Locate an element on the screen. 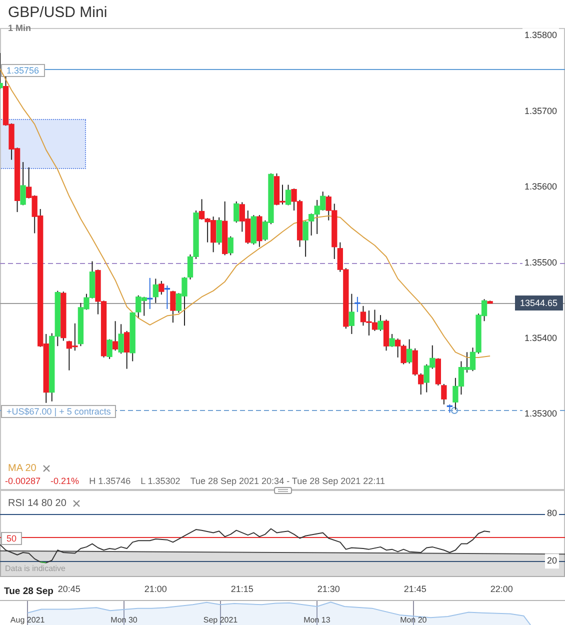 The height and width of the screenshot is (625, 565). ref-line-label: 50 is located at coordinates (11, 538).